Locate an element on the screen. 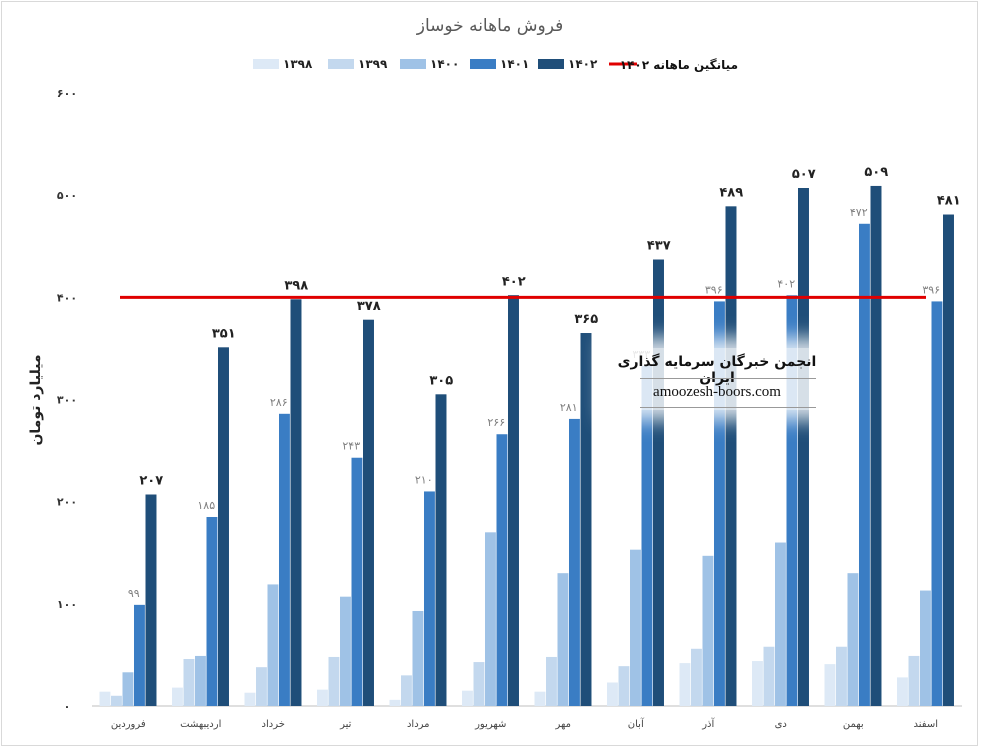 The height and width of the screenshot is (749, 981). data-label-1401: ۲۸۶ is located at coordinates (279, 402).